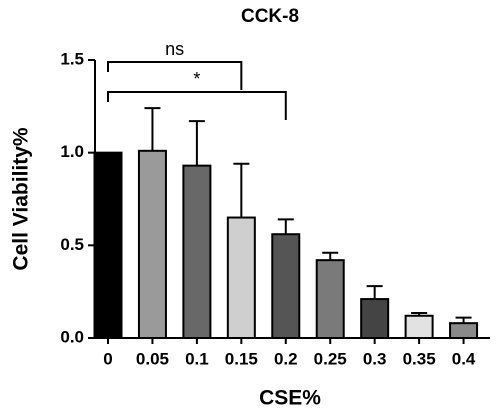  Describe the element at coordinates (375, 358) in the screenshot. I see `x-tick-label: 0.3` at that location.